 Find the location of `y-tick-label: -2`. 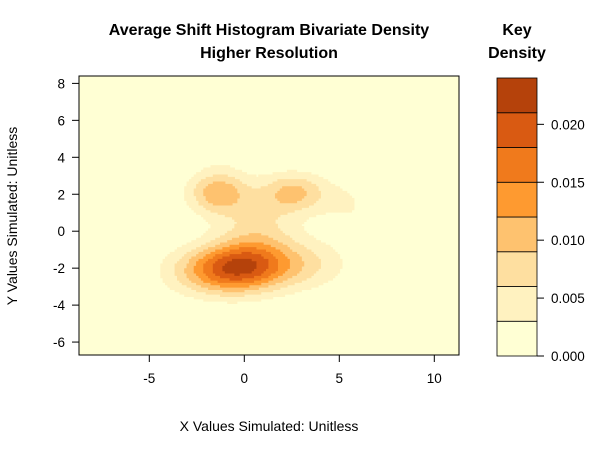

y-tick-label: -2 is located at coordinates (59, 268).